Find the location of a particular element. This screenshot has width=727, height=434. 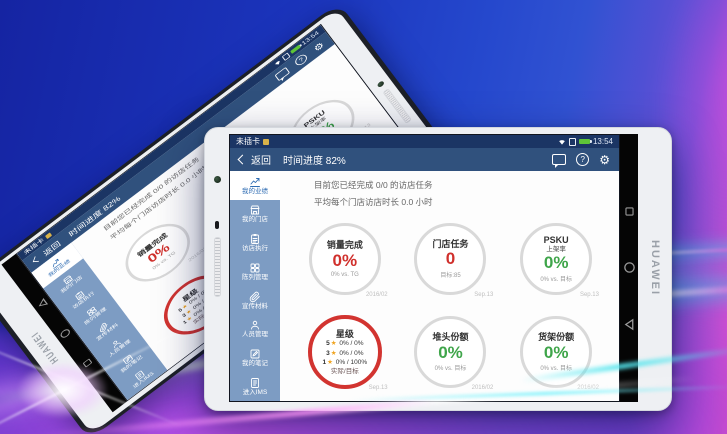

kpi-card: 销量完成 0% 0% vs. TG 2016/02 is located at coordinates (345, 258).